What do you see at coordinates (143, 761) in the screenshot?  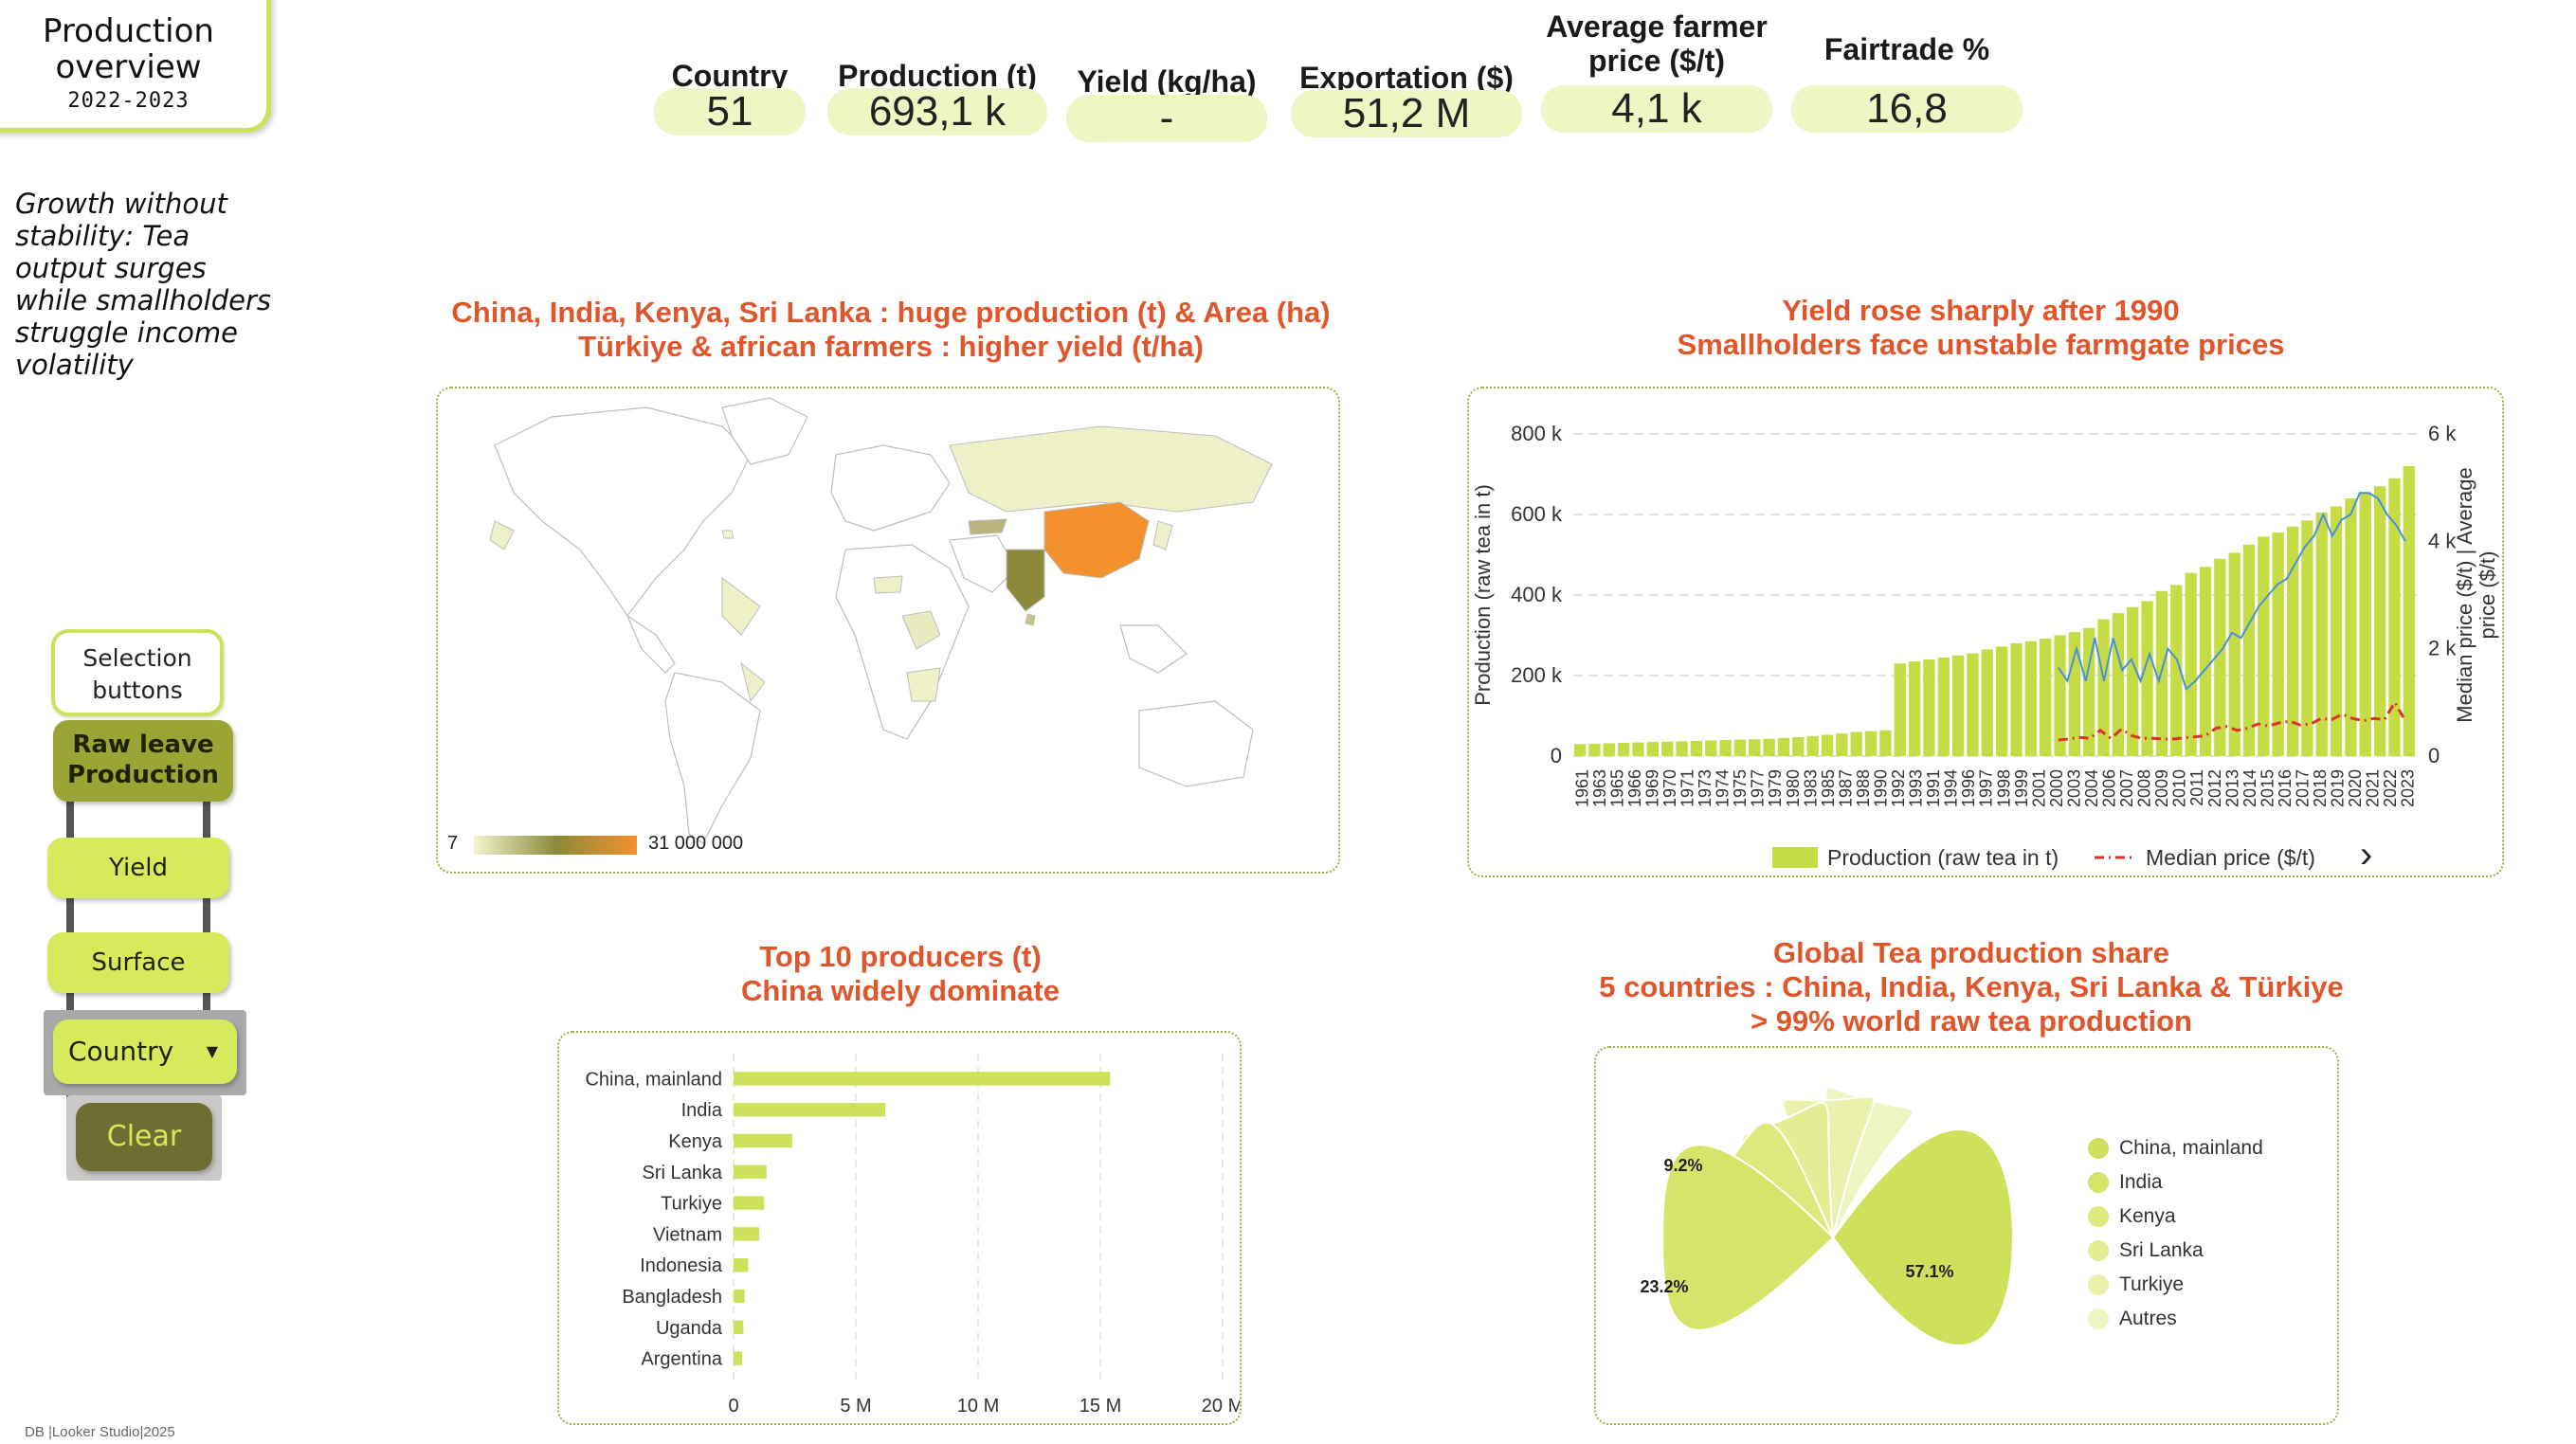 I see `raw-leave-production-button: Raw leave Production` at bounding box center [143, 761].